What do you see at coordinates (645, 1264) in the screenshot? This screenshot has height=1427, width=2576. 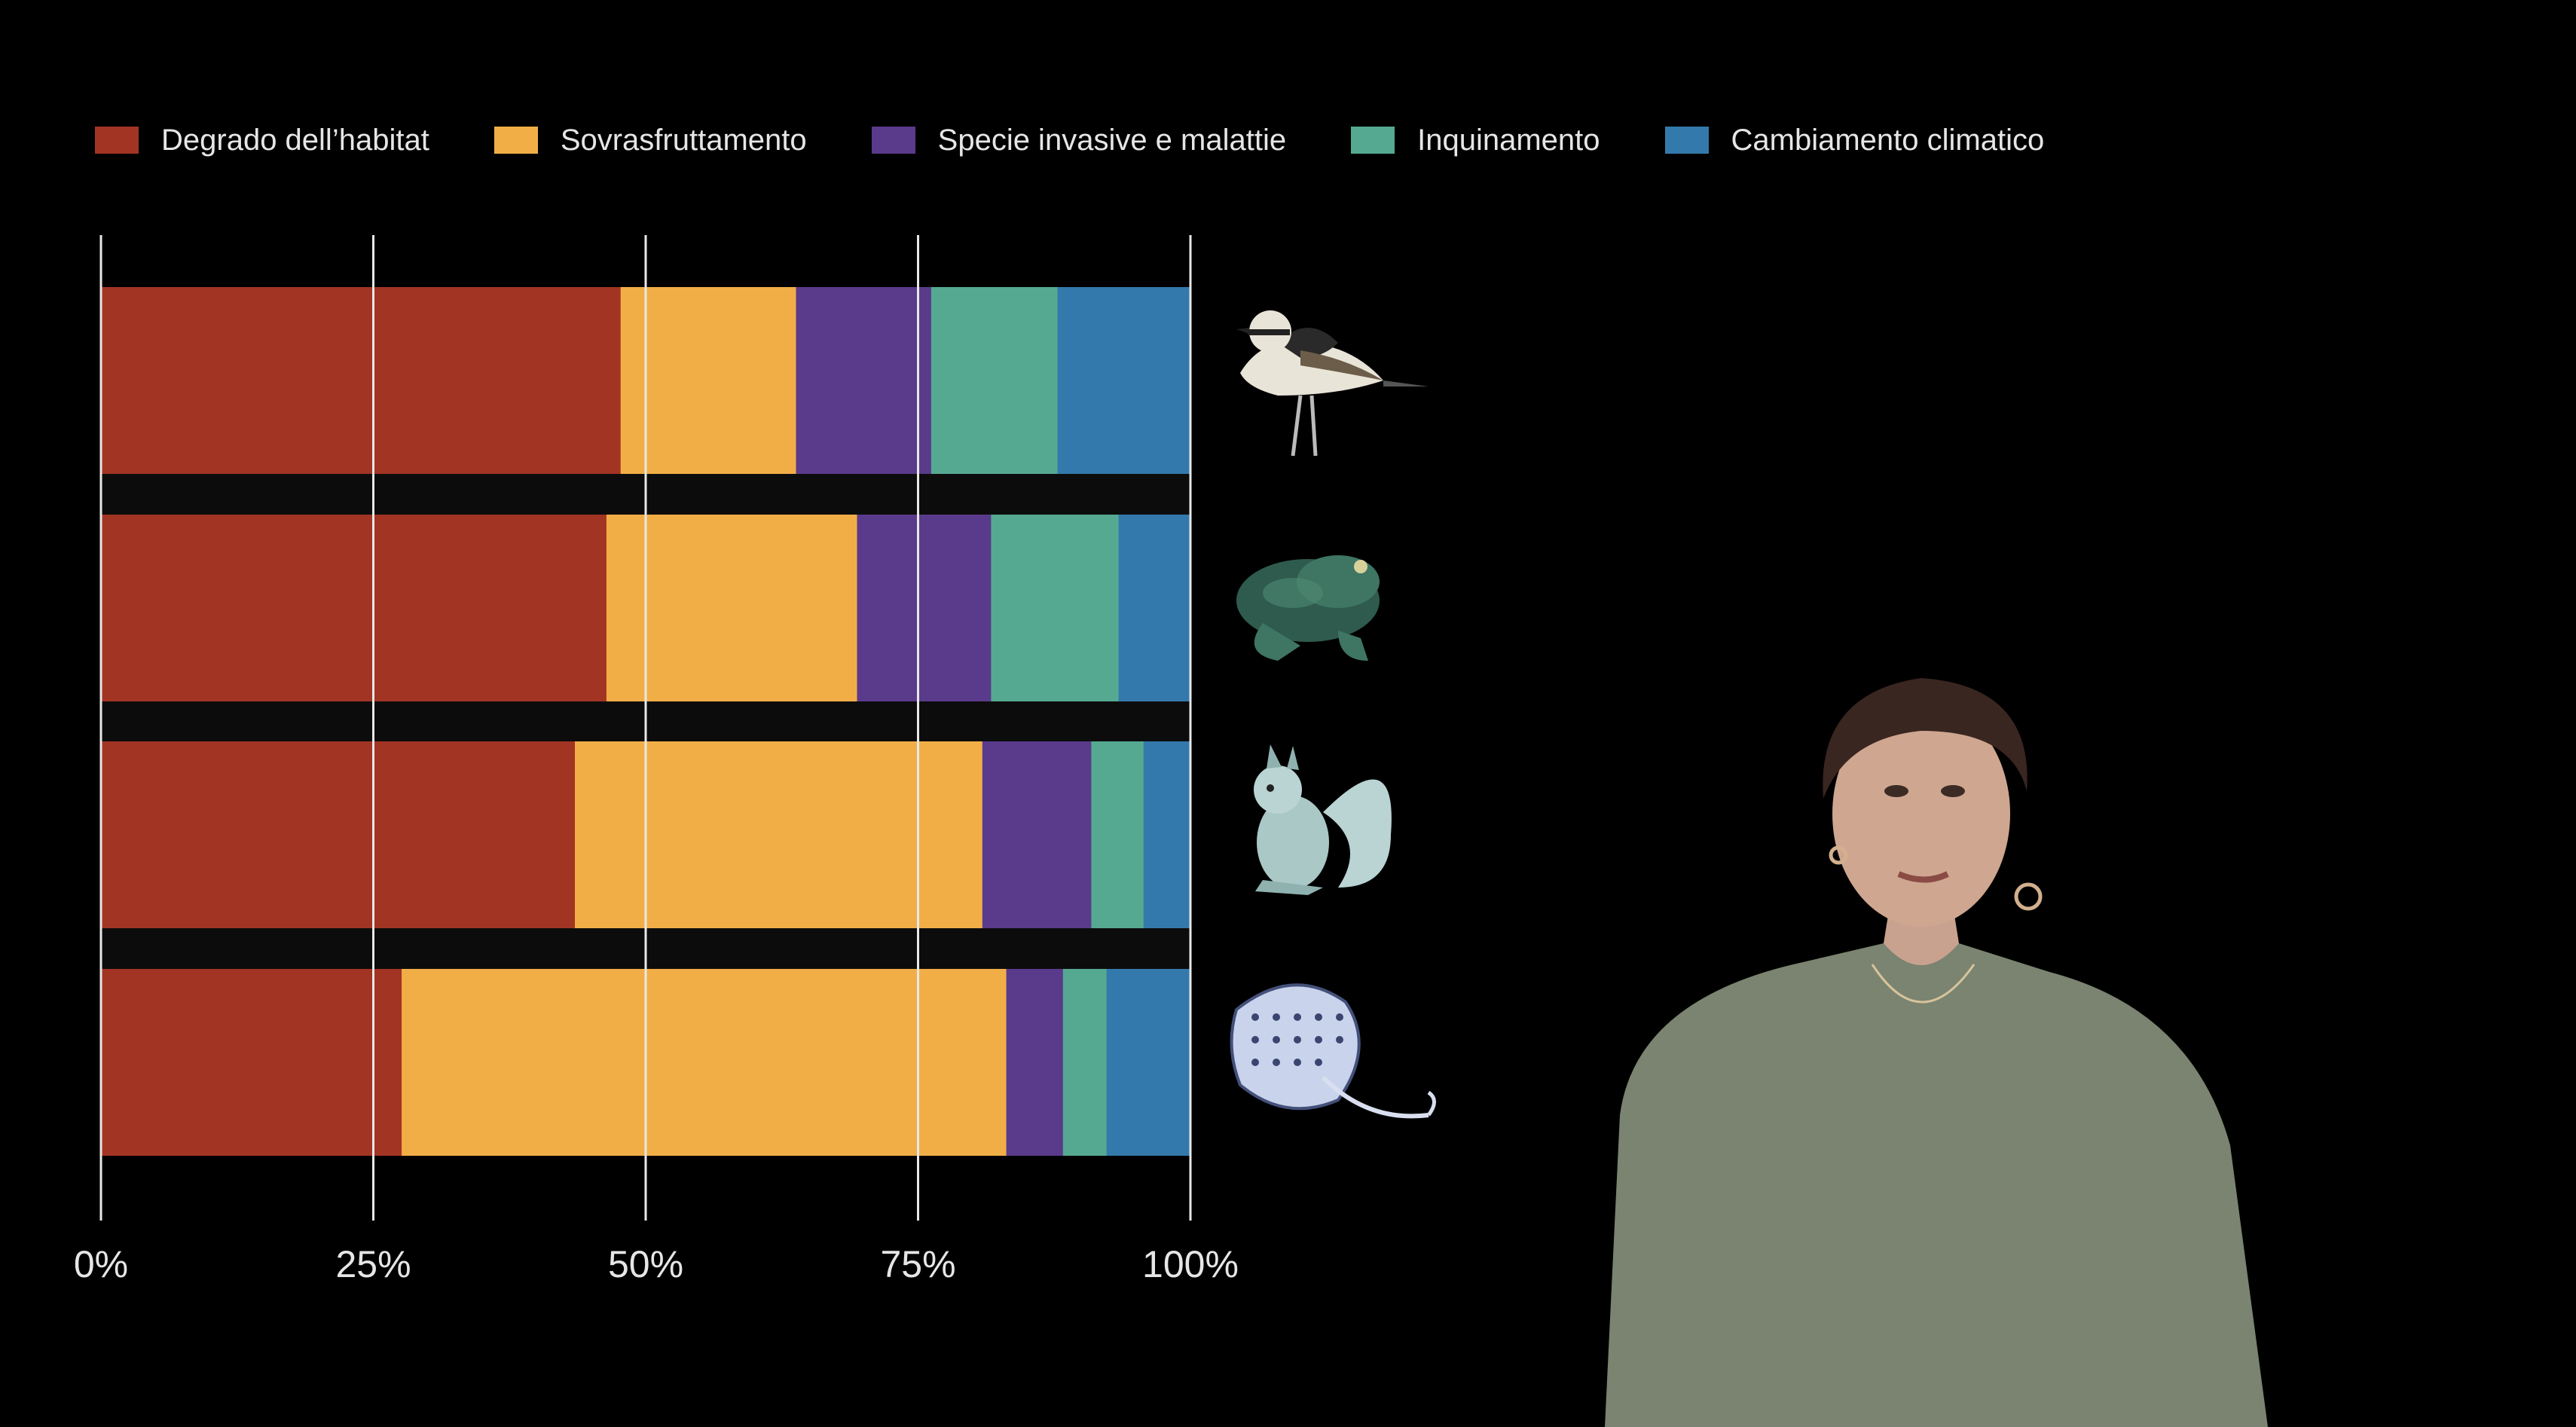 I see `x-tick-label: 50%` at bounding box center [645, 1264].